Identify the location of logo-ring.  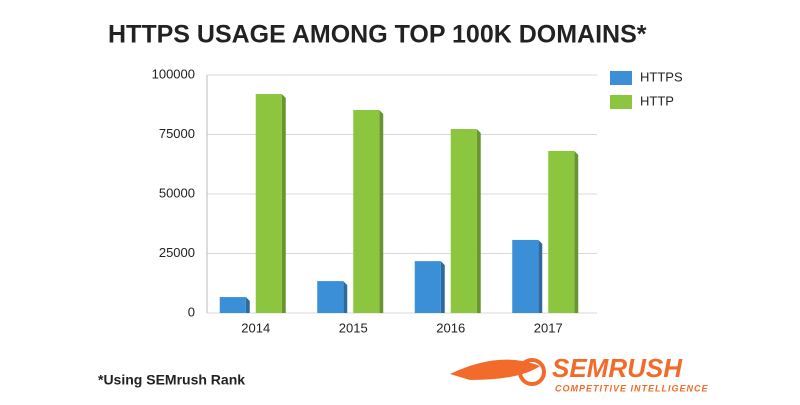
(532, 372).